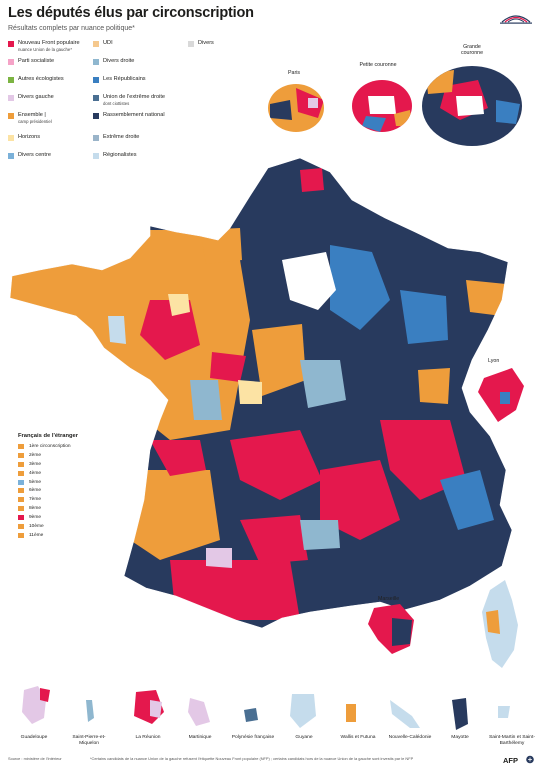 The height and width of the screenshot is (768, 542). I want to click on legend-label: Les Républicains, so click(124, 79).